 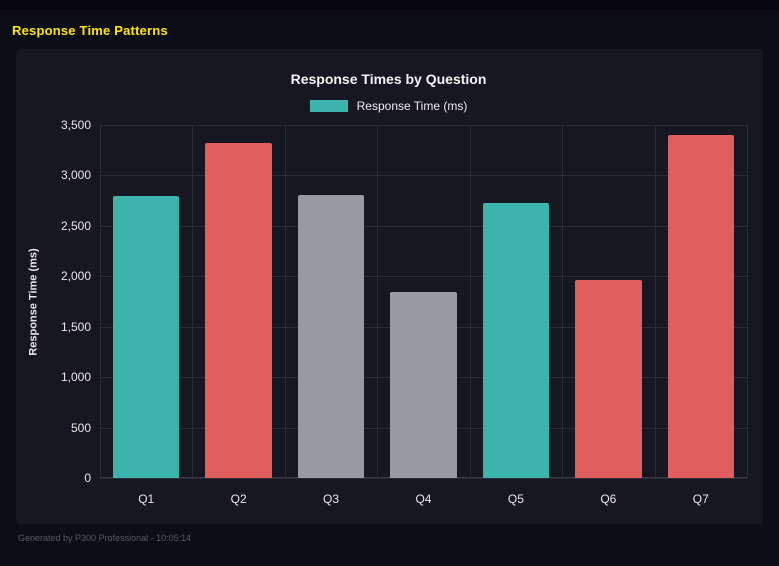 What do you see at coordinates (90, 30) in the screenshot?
I see `page-title: Response Time Patterns` at bounding box center [90, 30].